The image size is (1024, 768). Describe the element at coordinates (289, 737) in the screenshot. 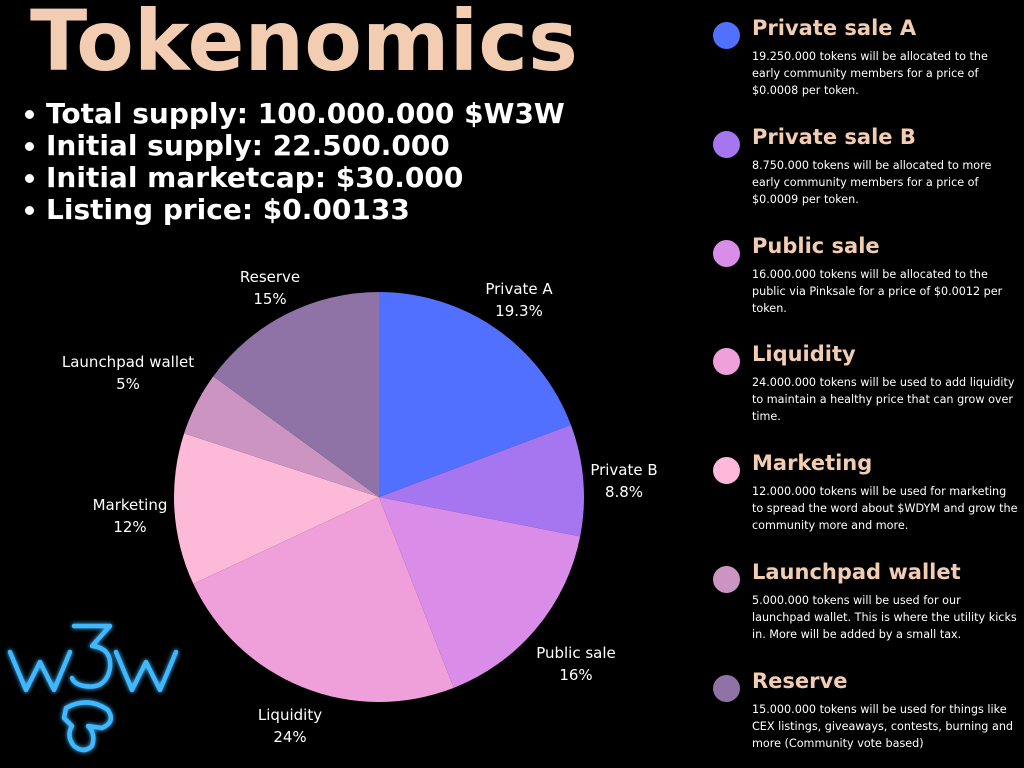

I see `pie-slice-percent: 24%` at that location.